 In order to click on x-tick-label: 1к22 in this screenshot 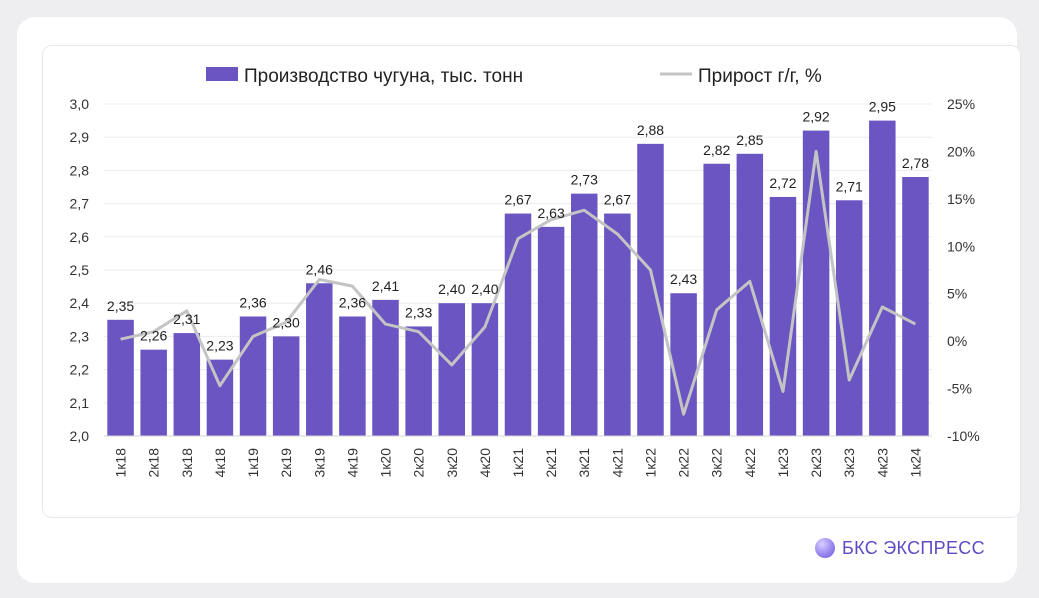, I will do `click(650, 463)`.